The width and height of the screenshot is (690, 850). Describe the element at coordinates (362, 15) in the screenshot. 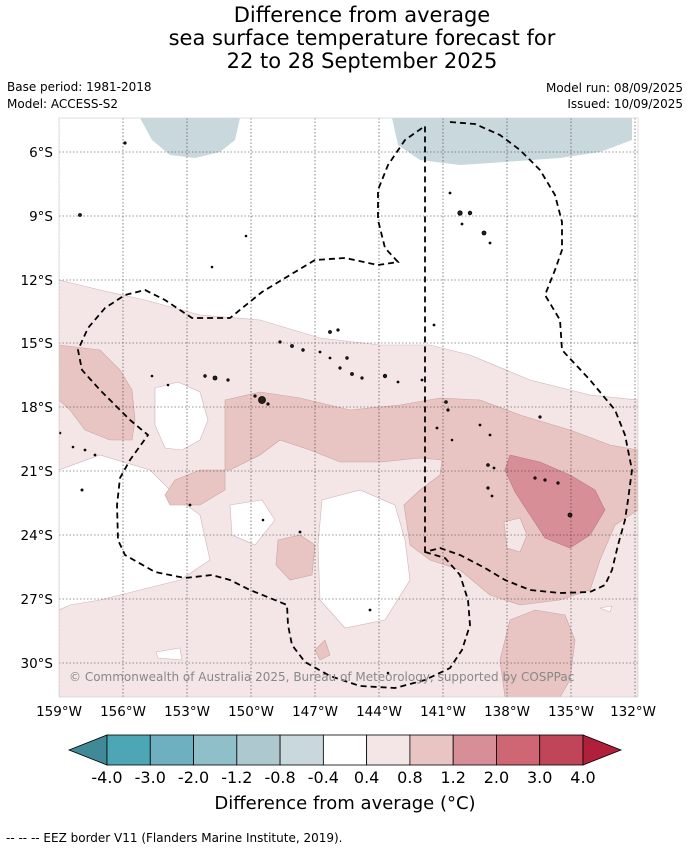

I see `title-line-1: Difference from average` at that location.